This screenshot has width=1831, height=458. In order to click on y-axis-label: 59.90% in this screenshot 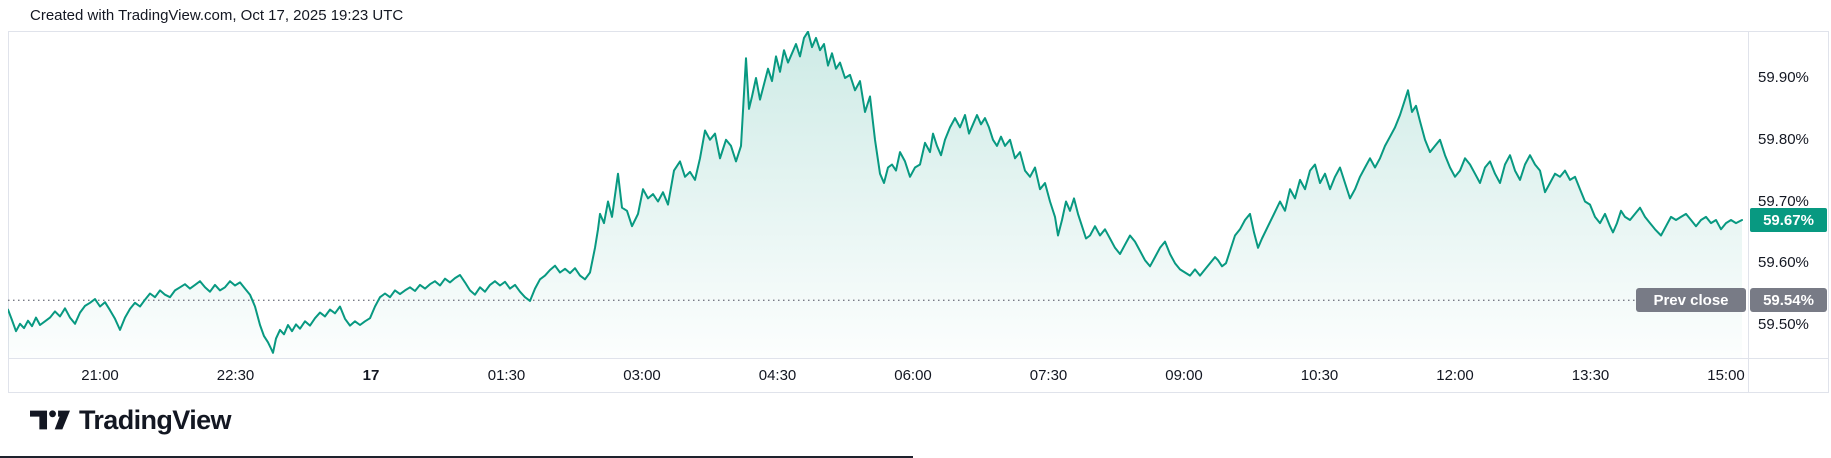, I will do `click(1783, 77)`.